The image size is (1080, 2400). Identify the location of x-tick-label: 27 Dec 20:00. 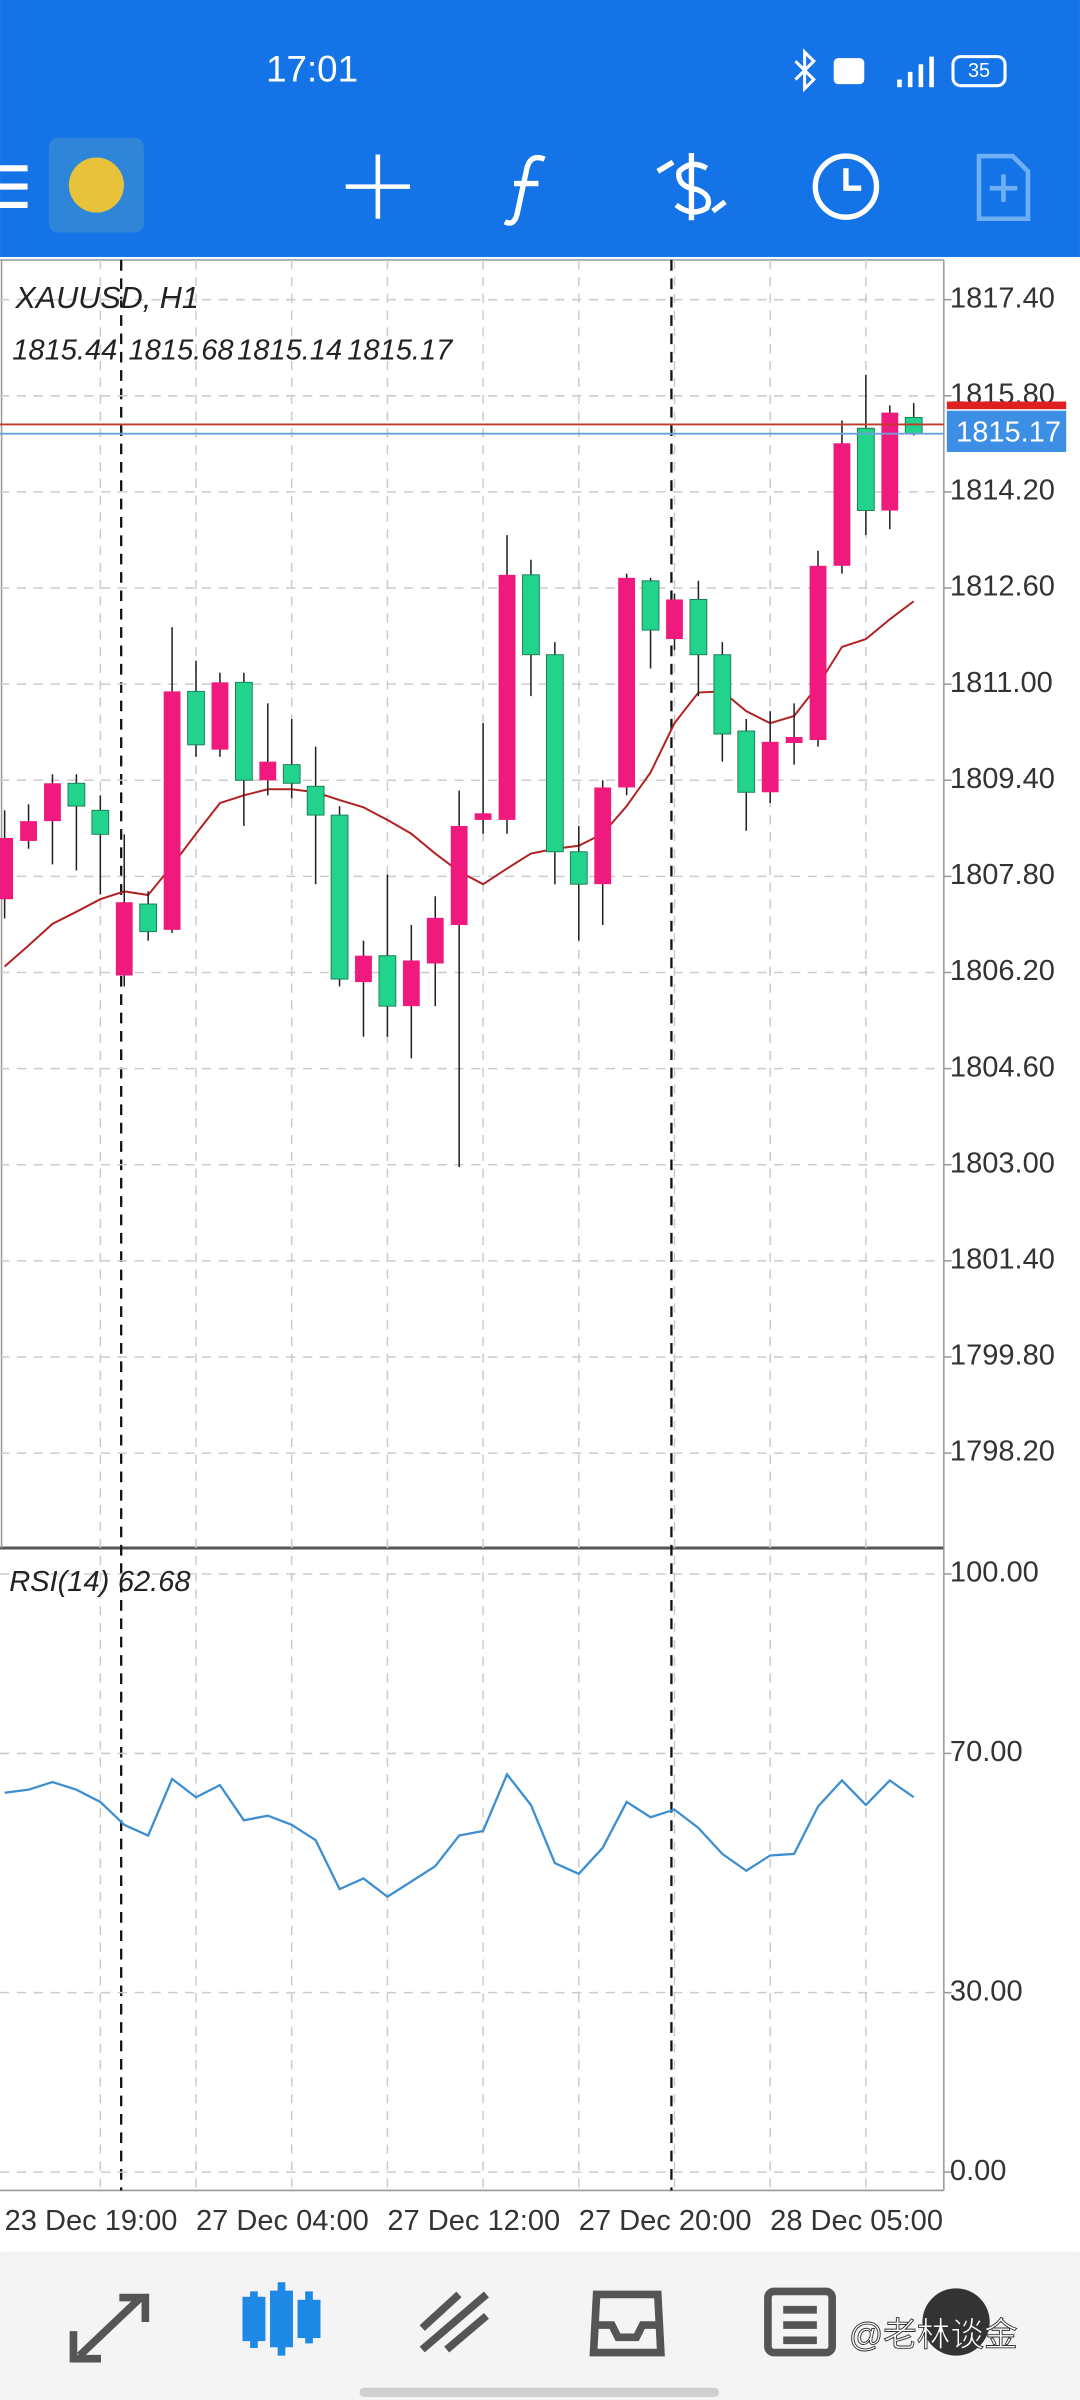
(665, 2221).